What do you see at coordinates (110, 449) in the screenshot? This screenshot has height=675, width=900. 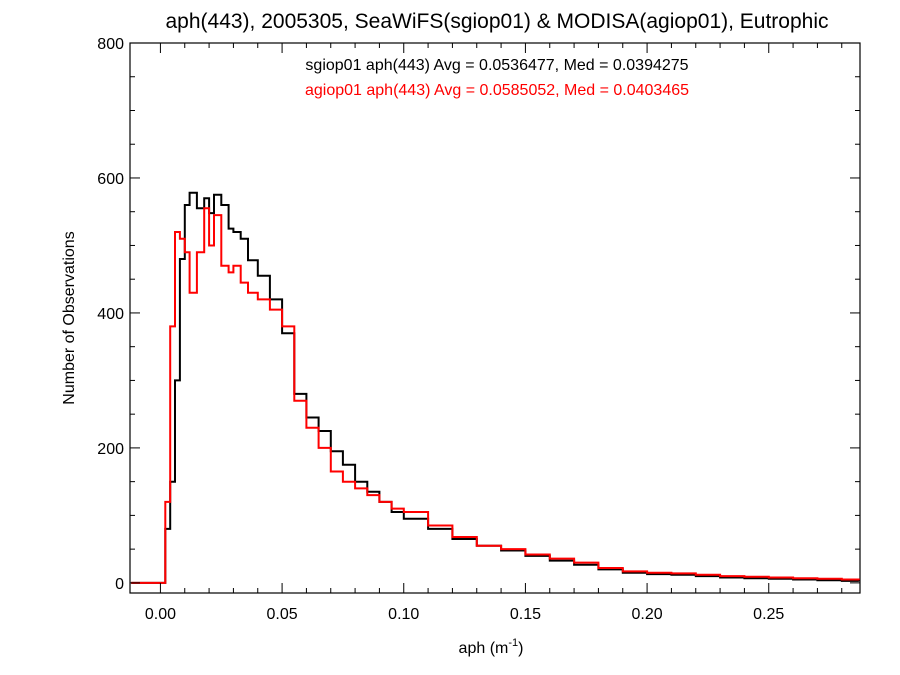 I see `y-tick-label: 200` at bounding box center [110, 449].